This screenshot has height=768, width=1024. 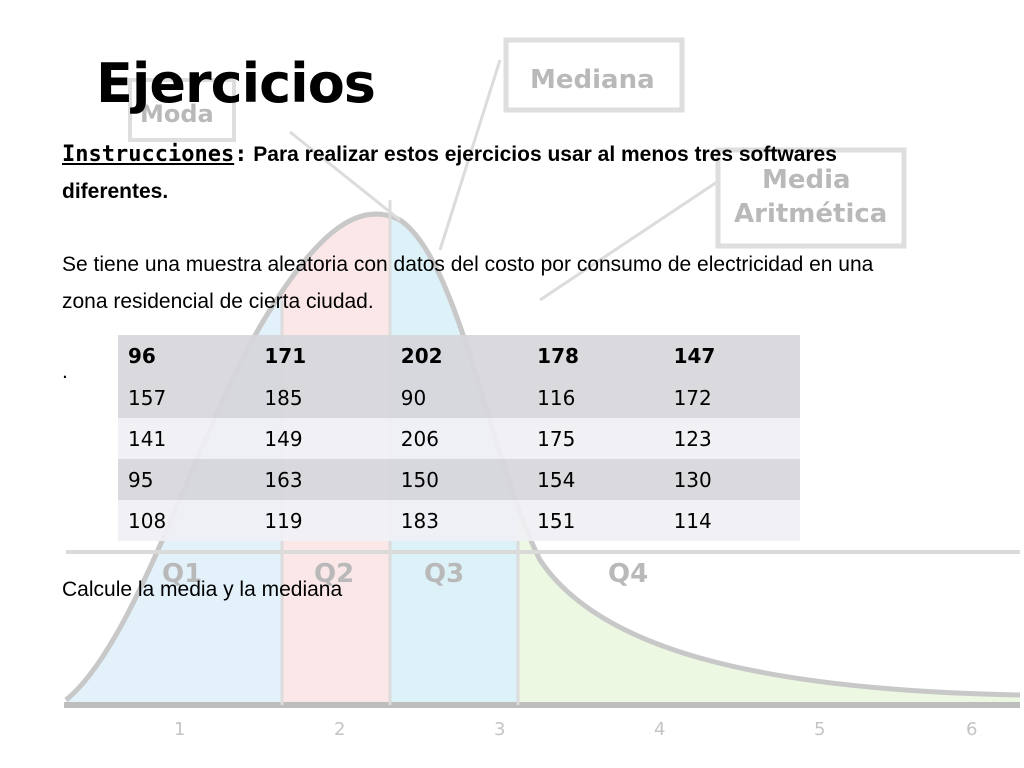 What do you see at coordinates (444, 574) in the screenshot?
I see `q3-label: Q3` at bounding box center [444, 574].